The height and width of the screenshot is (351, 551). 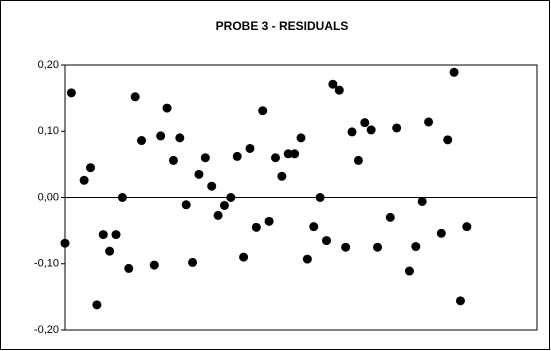 What do you see at coordinates (48, 131) in the screenshot?
I see `y-tick-label: 0,10` at bounding box center [48, 131].